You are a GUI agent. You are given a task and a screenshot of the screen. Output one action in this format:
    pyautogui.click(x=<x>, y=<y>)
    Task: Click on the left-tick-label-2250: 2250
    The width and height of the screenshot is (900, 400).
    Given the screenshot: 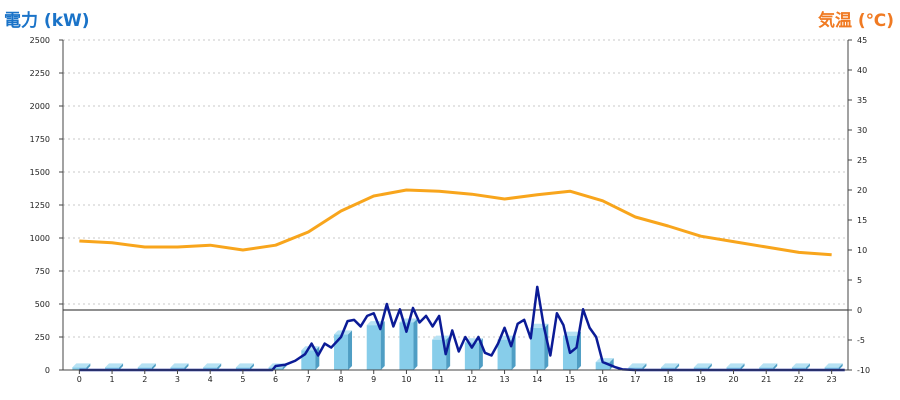 What is the action you would take?
    pyautogui.click(x=40, y=73)
    